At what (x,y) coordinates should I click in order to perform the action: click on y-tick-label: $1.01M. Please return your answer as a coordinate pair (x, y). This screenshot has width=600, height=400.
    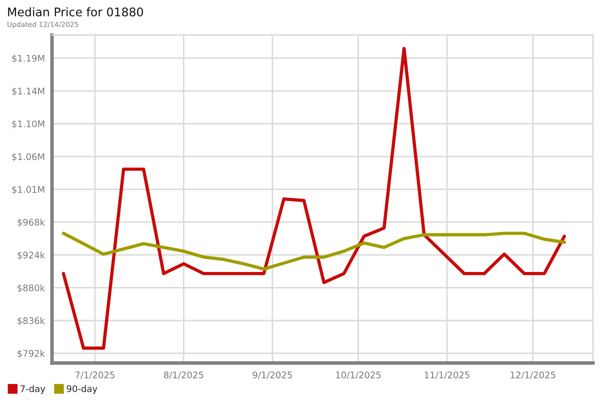
    Looking at the image, I should click on (28, 190).